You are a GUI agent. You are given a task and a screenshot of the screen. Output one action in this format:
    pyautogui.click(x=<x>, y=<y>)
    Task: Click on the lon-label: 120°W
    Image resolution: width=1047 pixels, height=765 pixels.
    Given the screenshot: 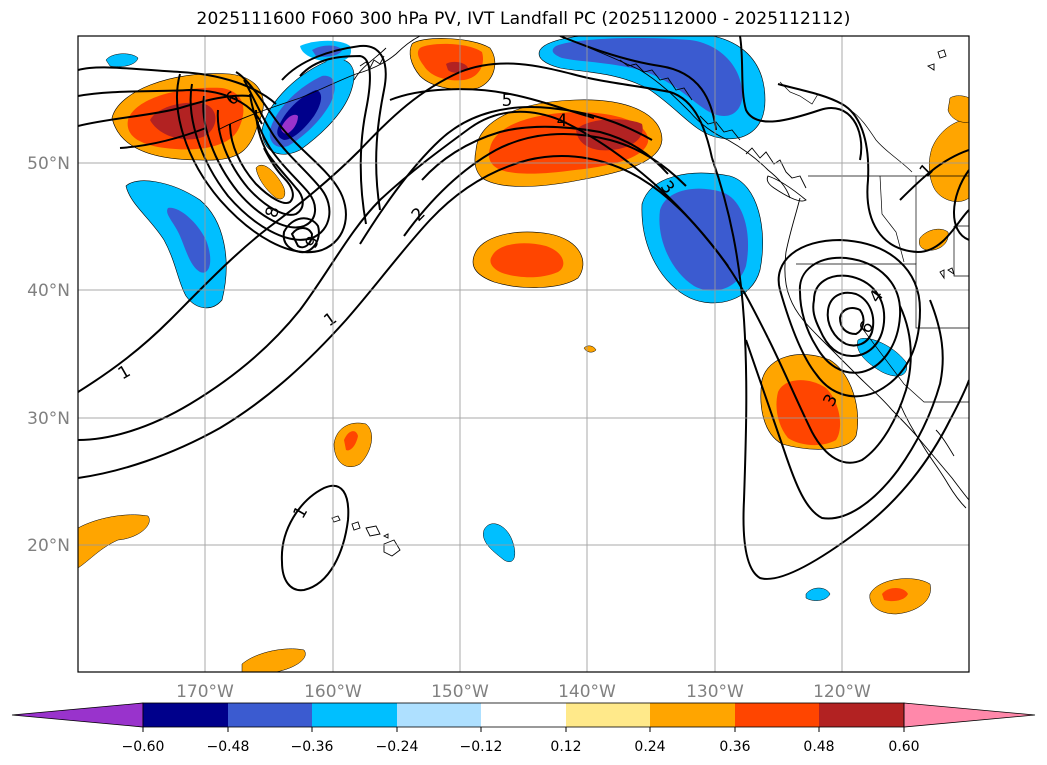 What is the action you would take?
    pyautogui.click(x=842, y=692)
    